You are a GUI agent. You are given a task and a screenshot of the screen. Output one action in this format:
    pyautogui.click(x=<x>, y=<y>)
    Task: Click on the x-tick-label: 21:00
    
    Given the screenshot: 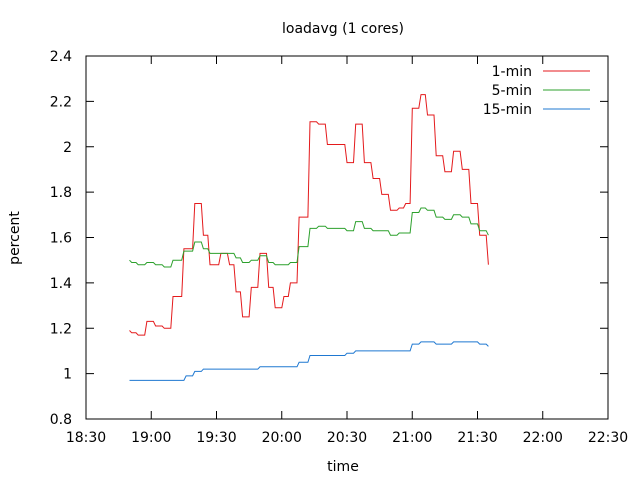 What is the action you would take?
    pyautogui.click(x=412, y=438)
    